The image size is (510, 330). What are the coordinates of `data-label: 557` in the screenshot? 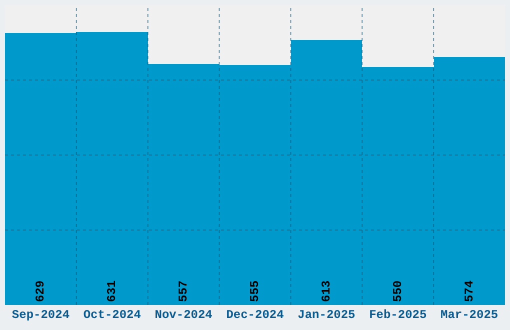 It's located at (183, 291).